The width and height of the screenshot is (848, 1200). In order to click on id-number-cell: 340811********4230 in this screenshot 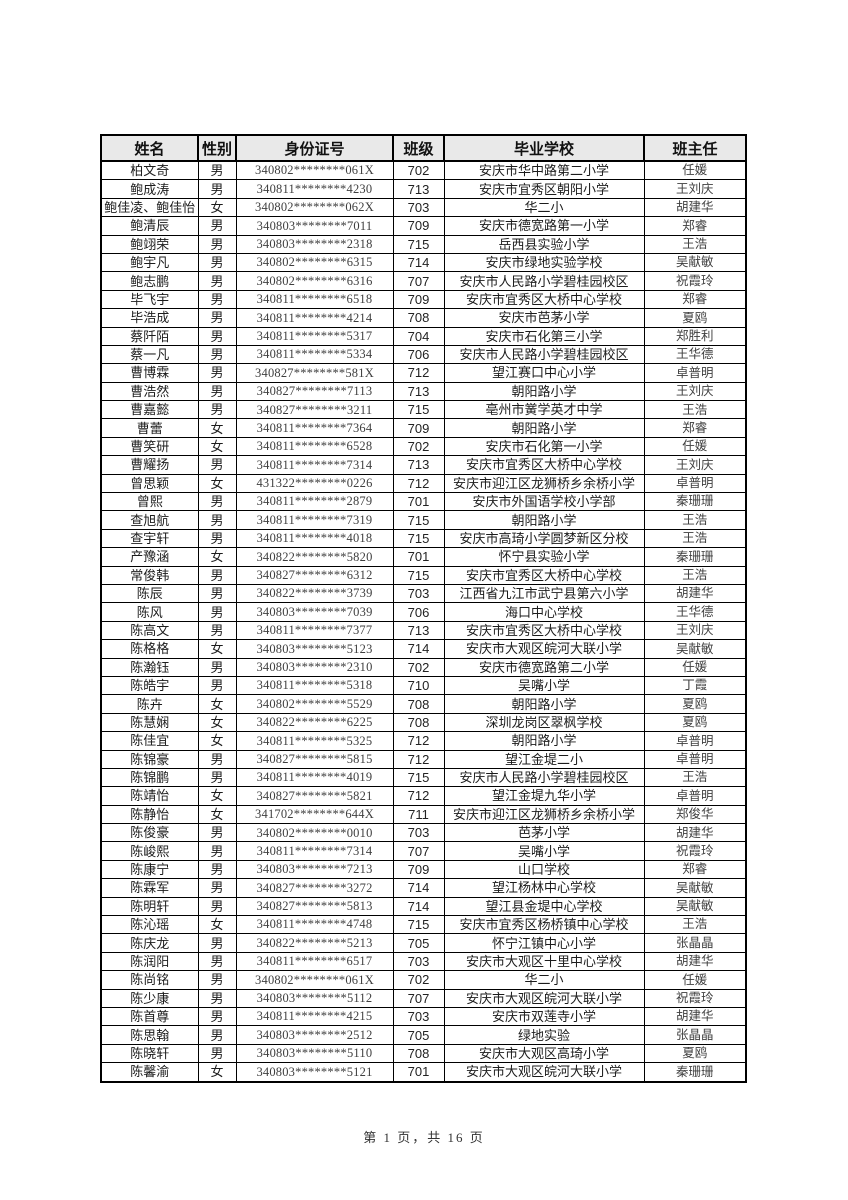, I will do `click(314, 189)`.